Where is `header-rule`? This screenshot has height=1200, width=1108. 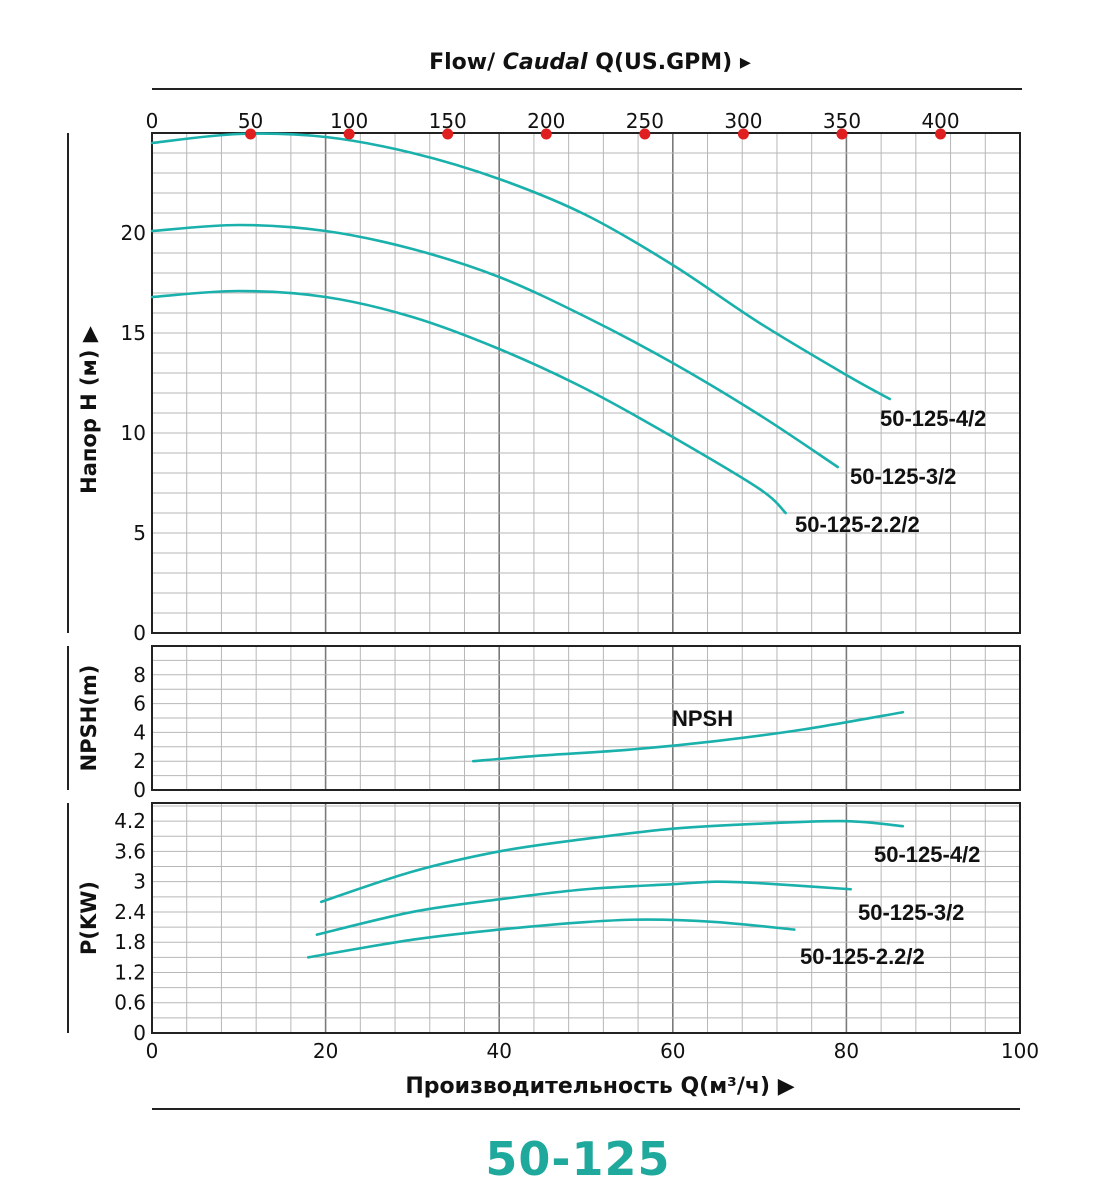 header-rule is located at coordinates (587, 89).